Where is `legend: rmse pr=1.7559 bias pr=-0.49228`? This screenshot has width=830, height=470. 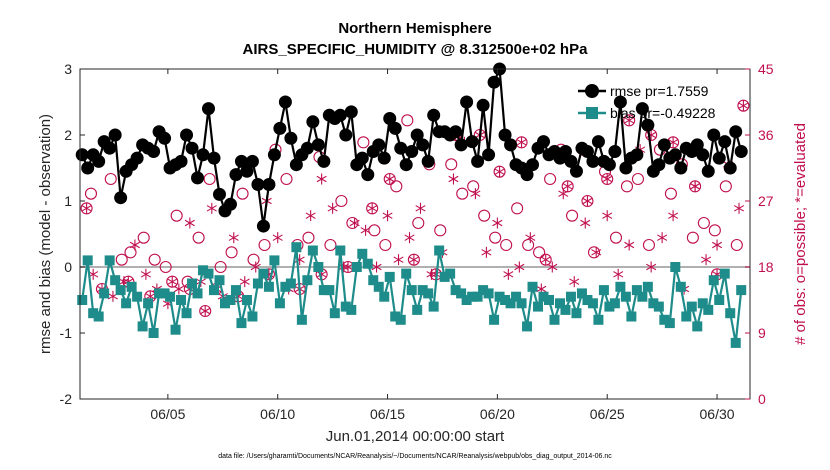
legend: rmse pr=1.7559 bias pr=-0.49228 is located at coordinates (647, 102).